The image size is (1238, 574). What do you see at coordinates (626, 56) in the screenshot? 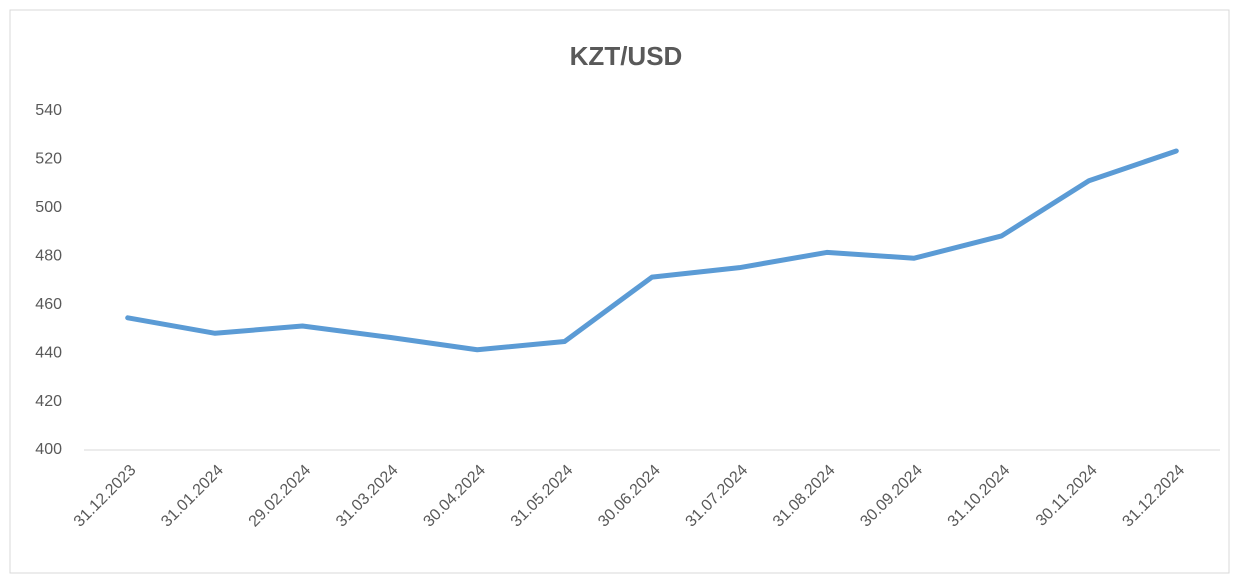
I see `chart-title: KZT/USD` at bounding box center [626, 56].